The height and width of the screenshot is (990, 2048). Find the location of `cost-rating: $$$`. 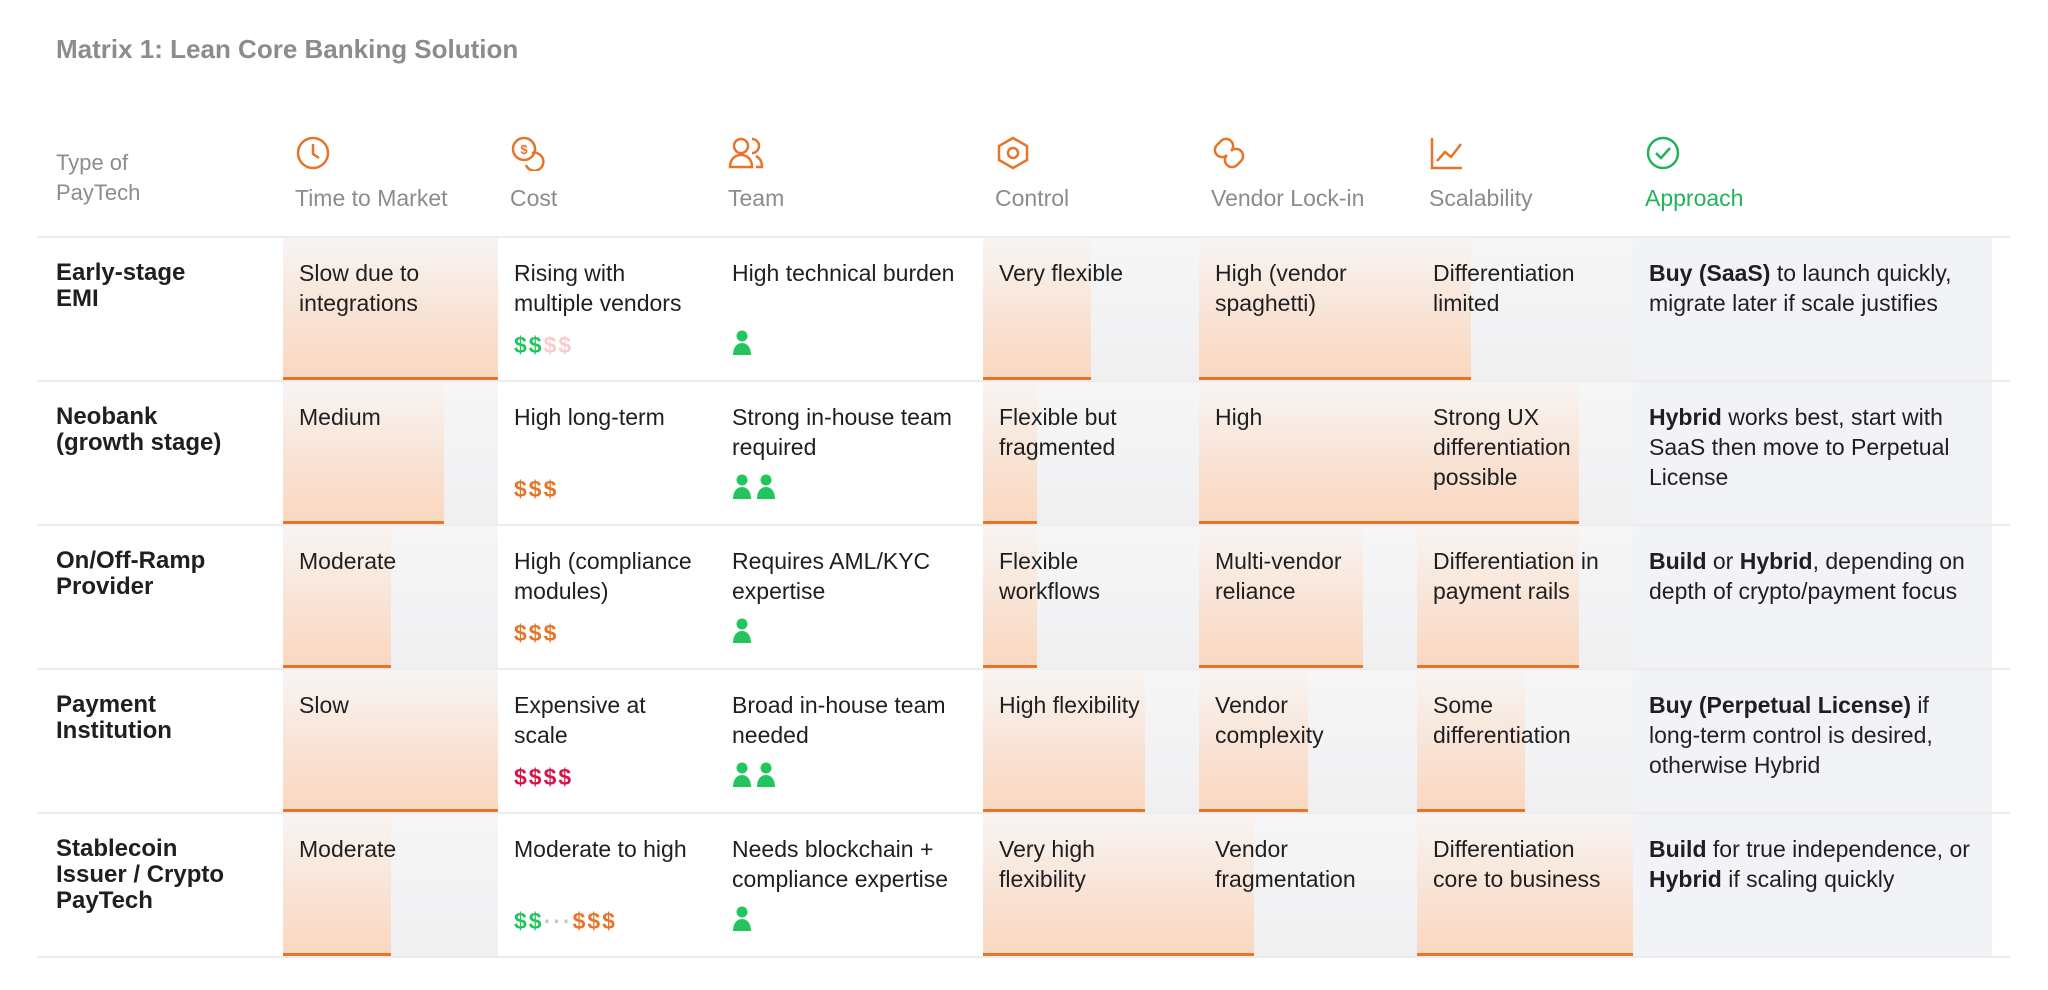

cost-rating: $$$ is located at coordinates (536, 489).